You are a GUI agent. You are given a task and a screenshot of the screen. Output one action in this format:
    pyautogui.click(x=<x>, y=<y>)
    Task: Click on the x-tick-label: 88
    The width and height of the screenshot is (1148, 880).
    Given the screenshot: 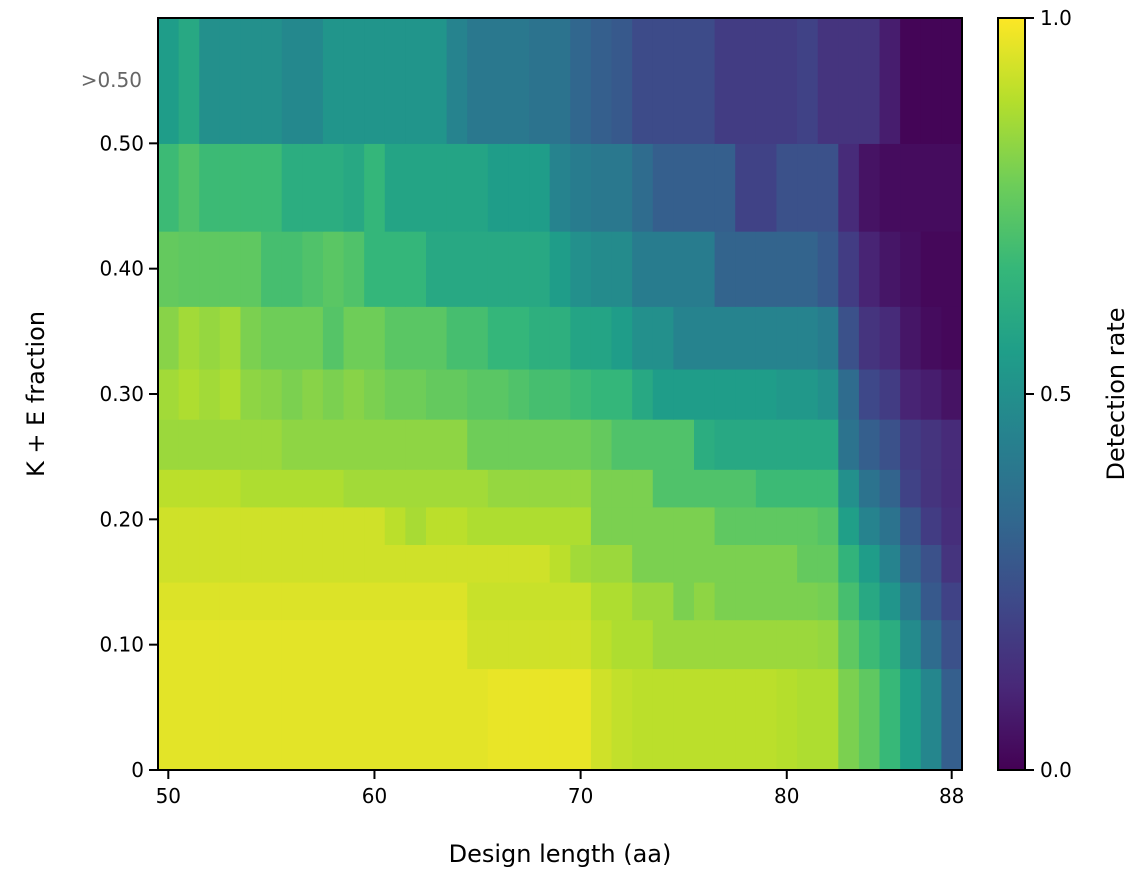 What is the action you would take?
    pyautogui.click(x=951, y=796)
    